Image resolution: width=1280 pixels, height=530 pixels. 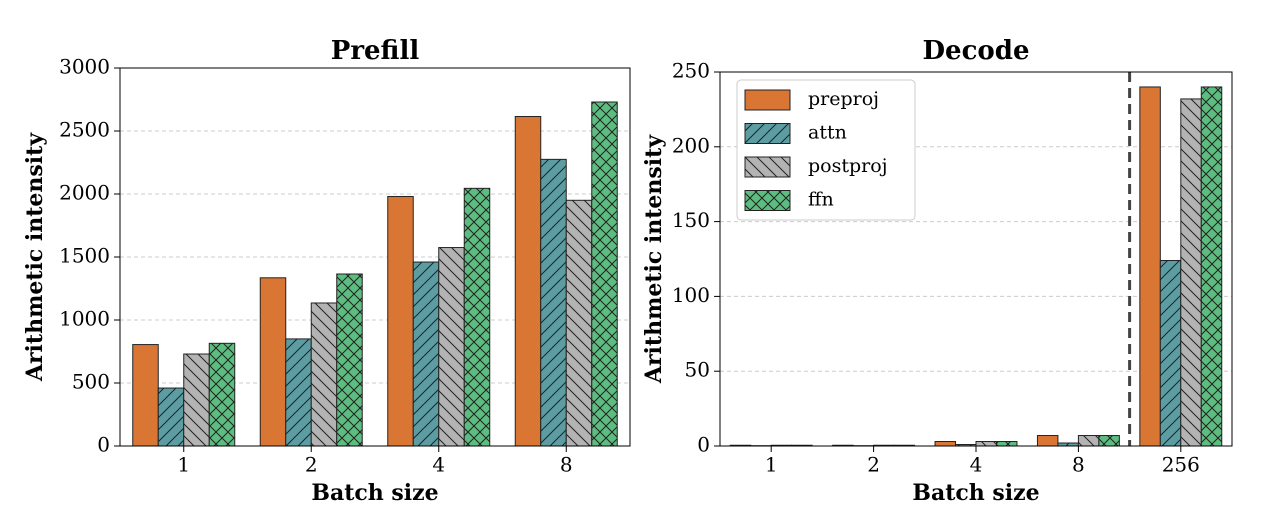 What do you see at coordinates (826, 150) in the screenshot?
I see `legend-box` at bounding box center [826, 150].